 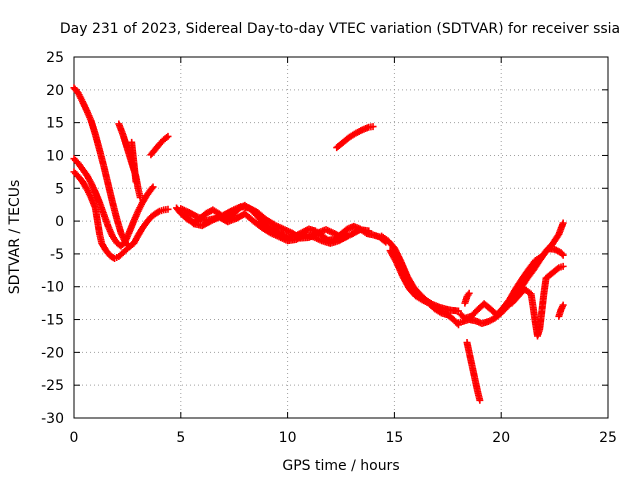 I want to click on y-tick-label: 20, so click(x=55, y=91).